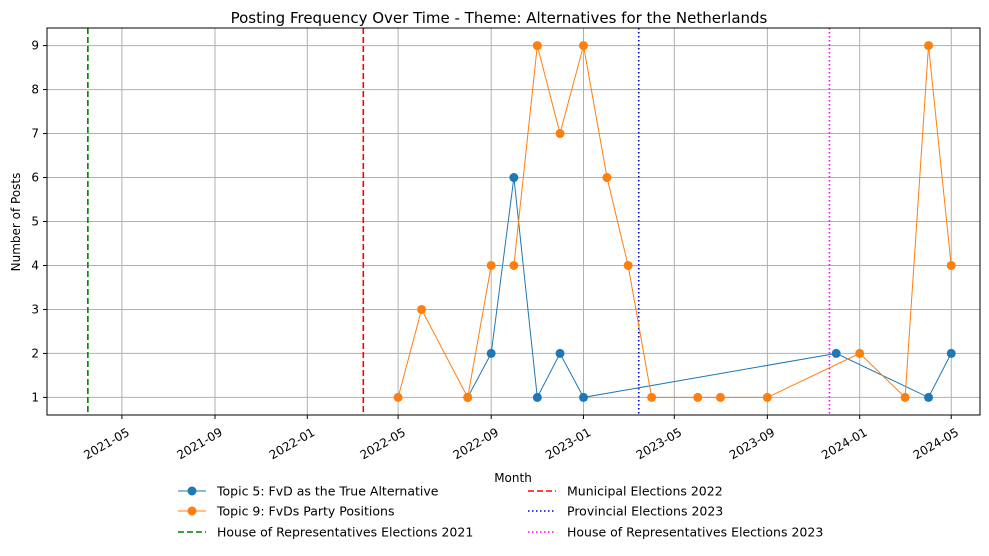 The image size is (989, 556). What do you see at coordinates (16, 222) in the screenshot?
I see `y-axis-label: Number of Posts` at bounding box center [16, 222].